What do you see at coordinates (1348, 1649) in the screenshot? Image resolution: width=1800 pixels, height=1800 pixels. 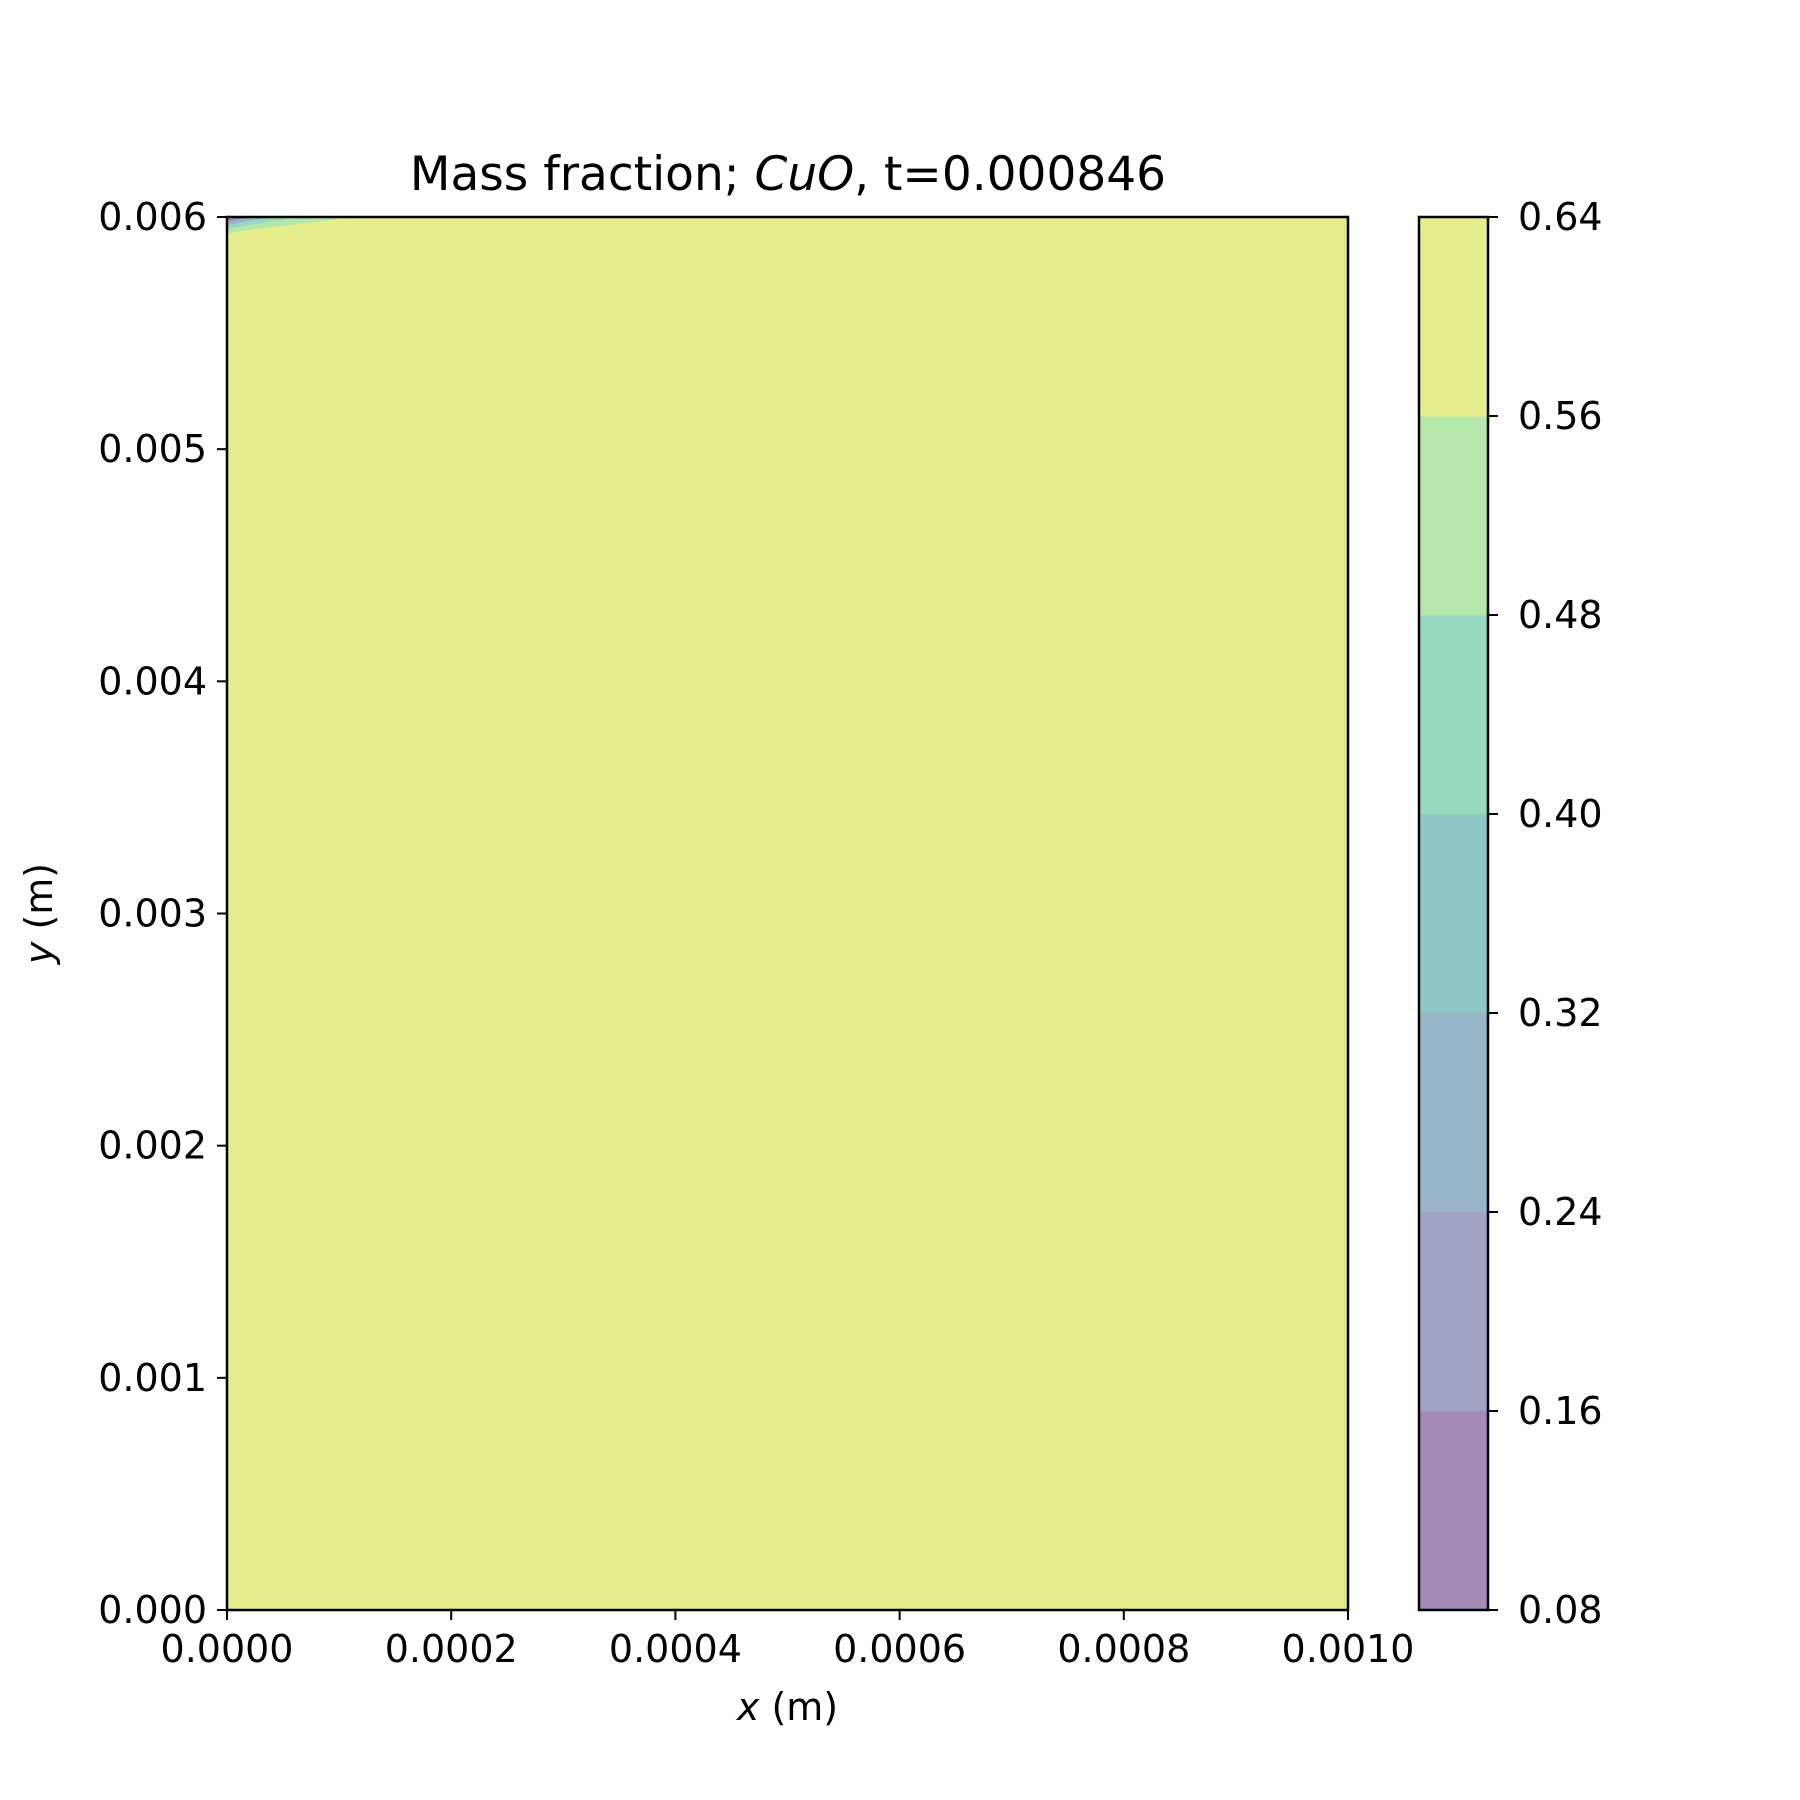 I see `x-tick-label: 0.0010` at bounding box center [1348, 1649].